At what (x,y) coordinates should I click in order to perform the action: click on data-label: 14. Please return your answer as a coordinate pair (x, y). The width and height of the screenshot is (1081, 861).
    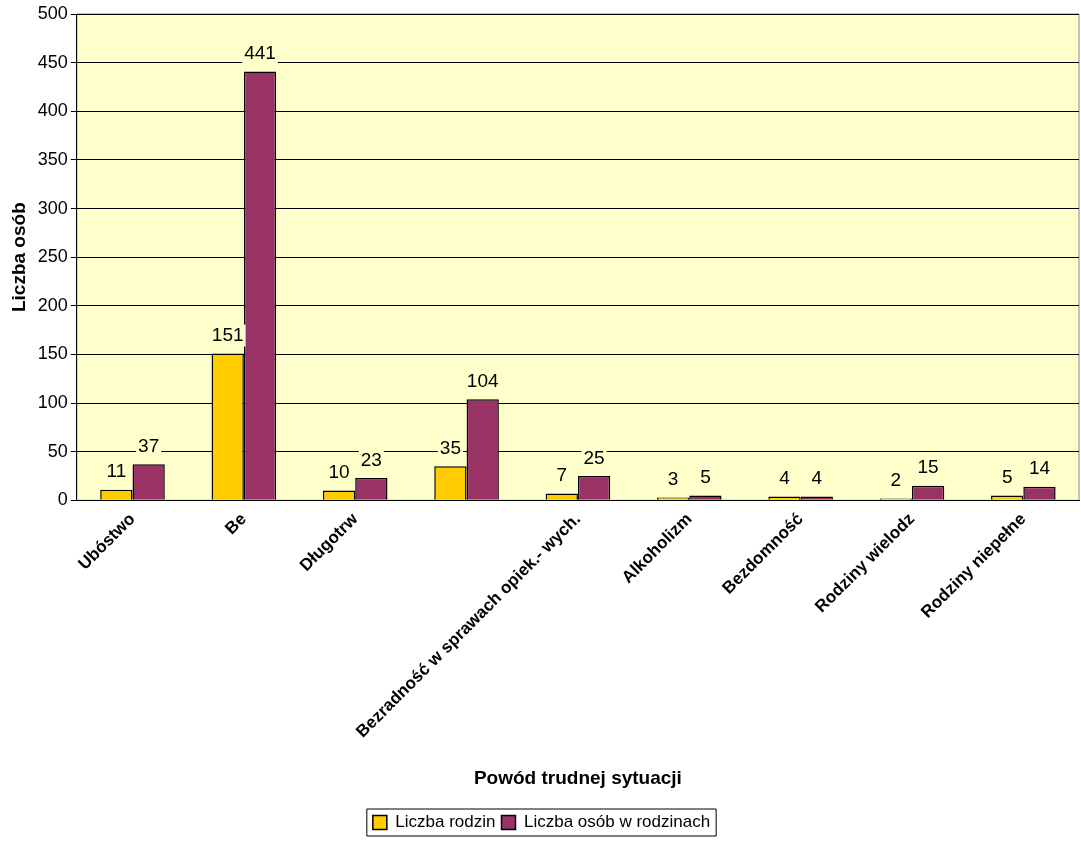
    Looking at the image, I should click on (1039, 468).